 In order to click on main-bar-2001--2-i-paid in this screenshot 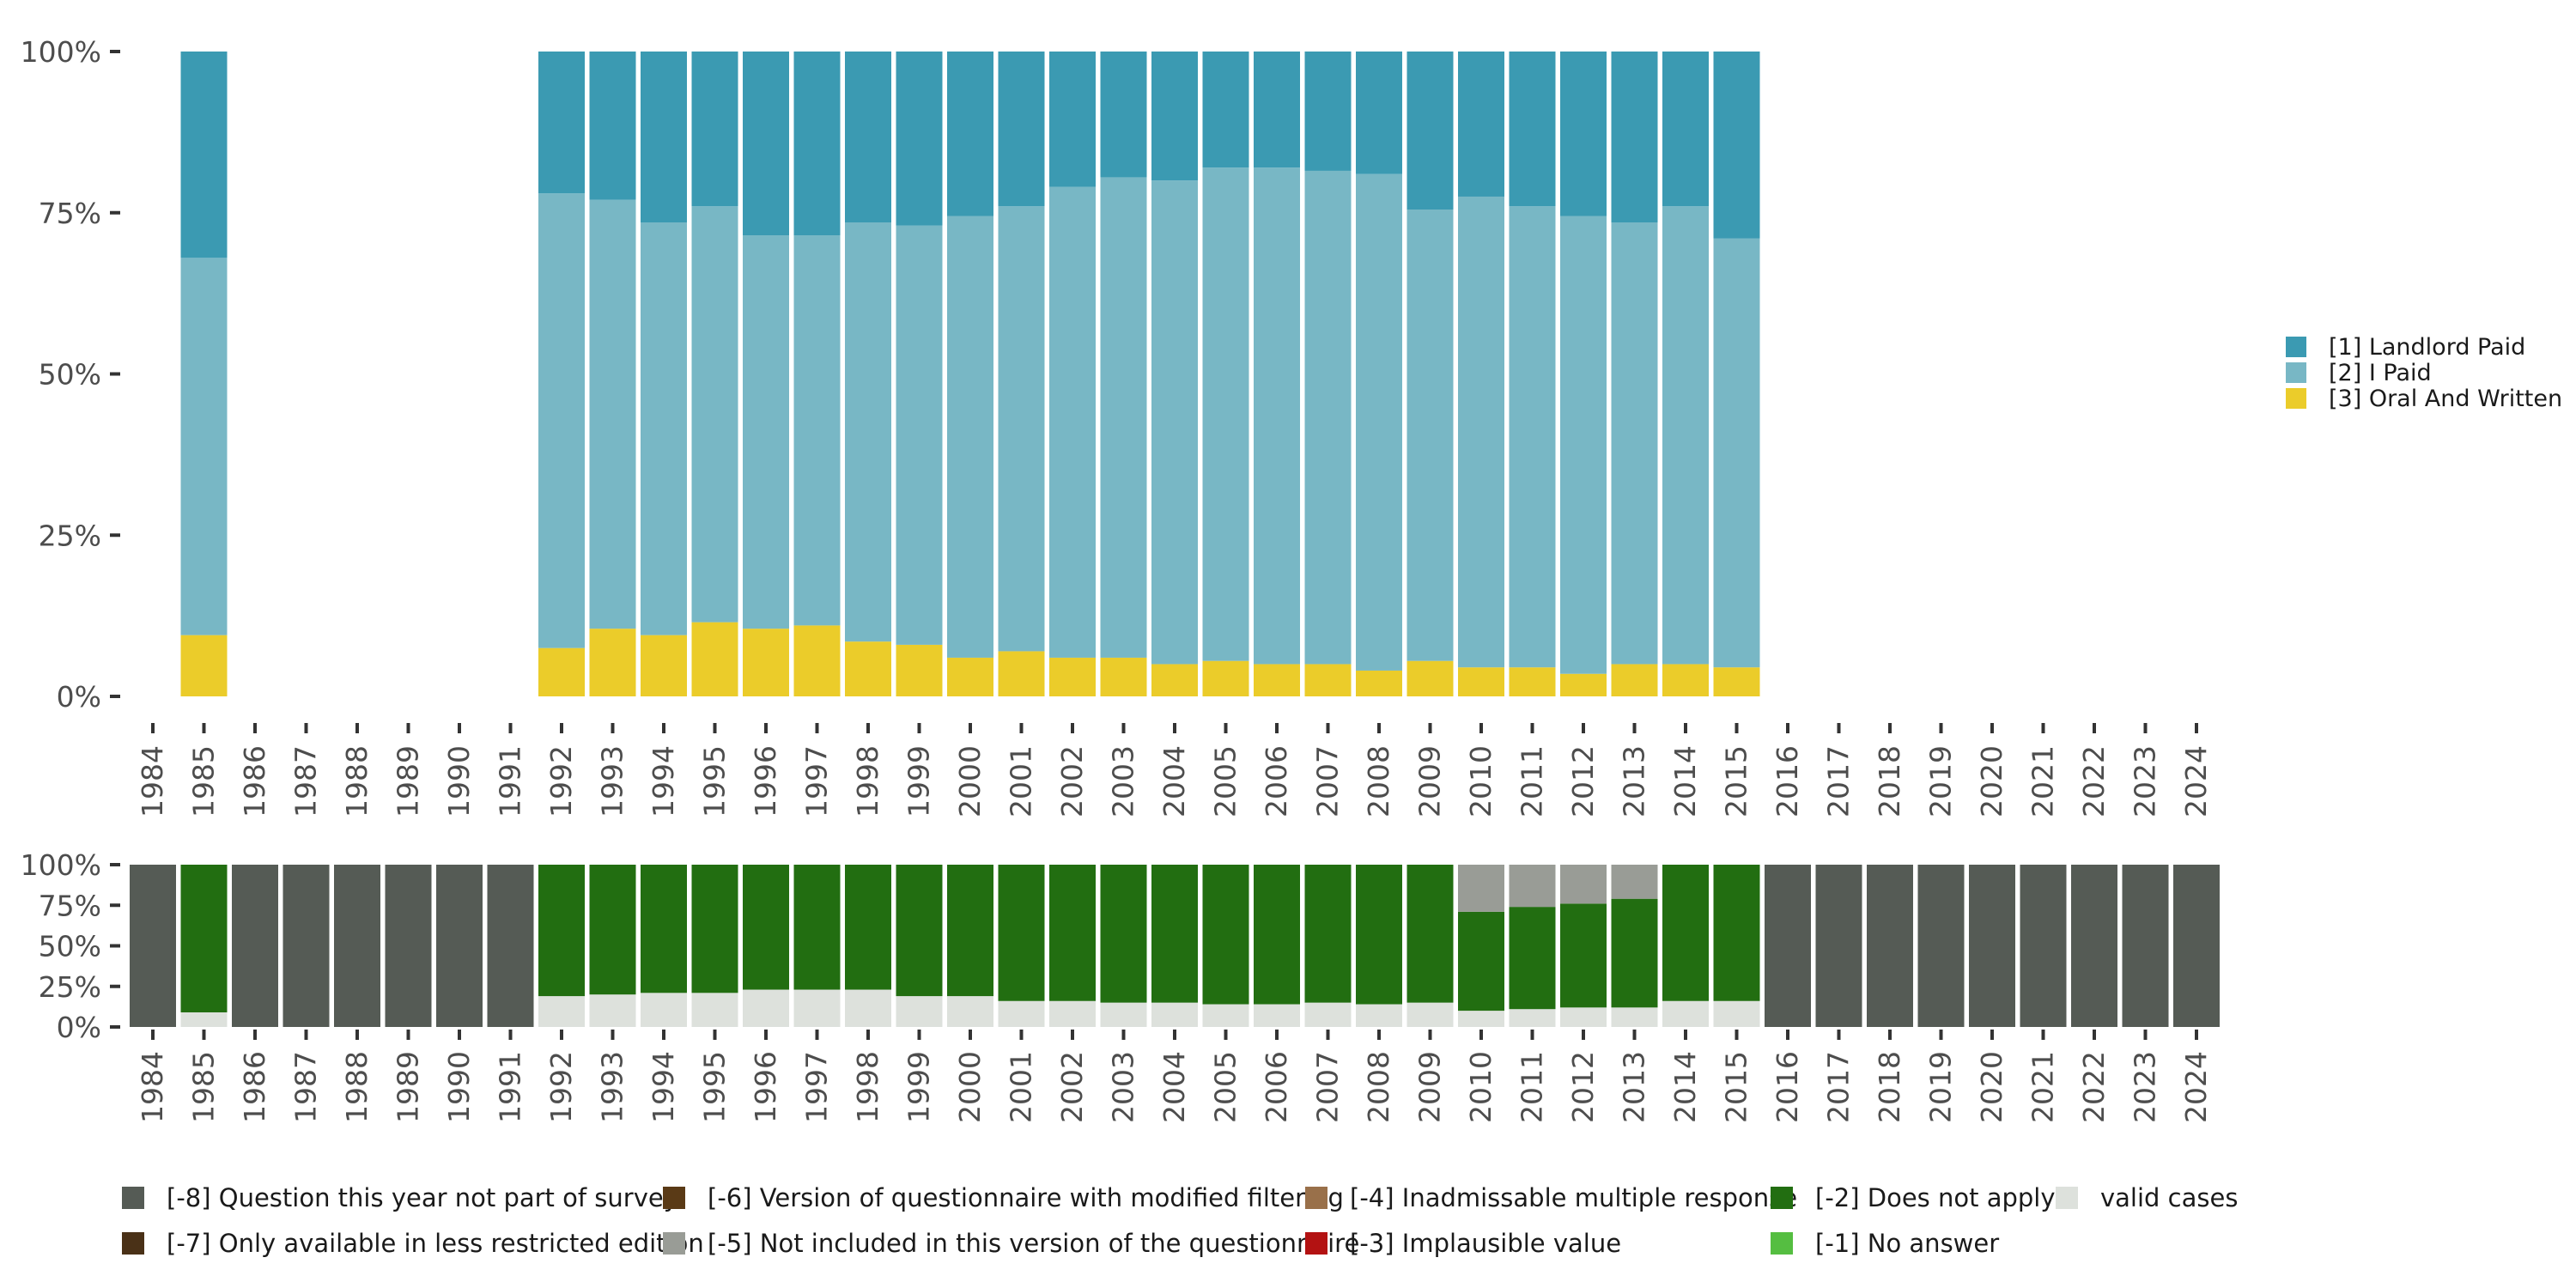, I will do `click(1021, 429)`.